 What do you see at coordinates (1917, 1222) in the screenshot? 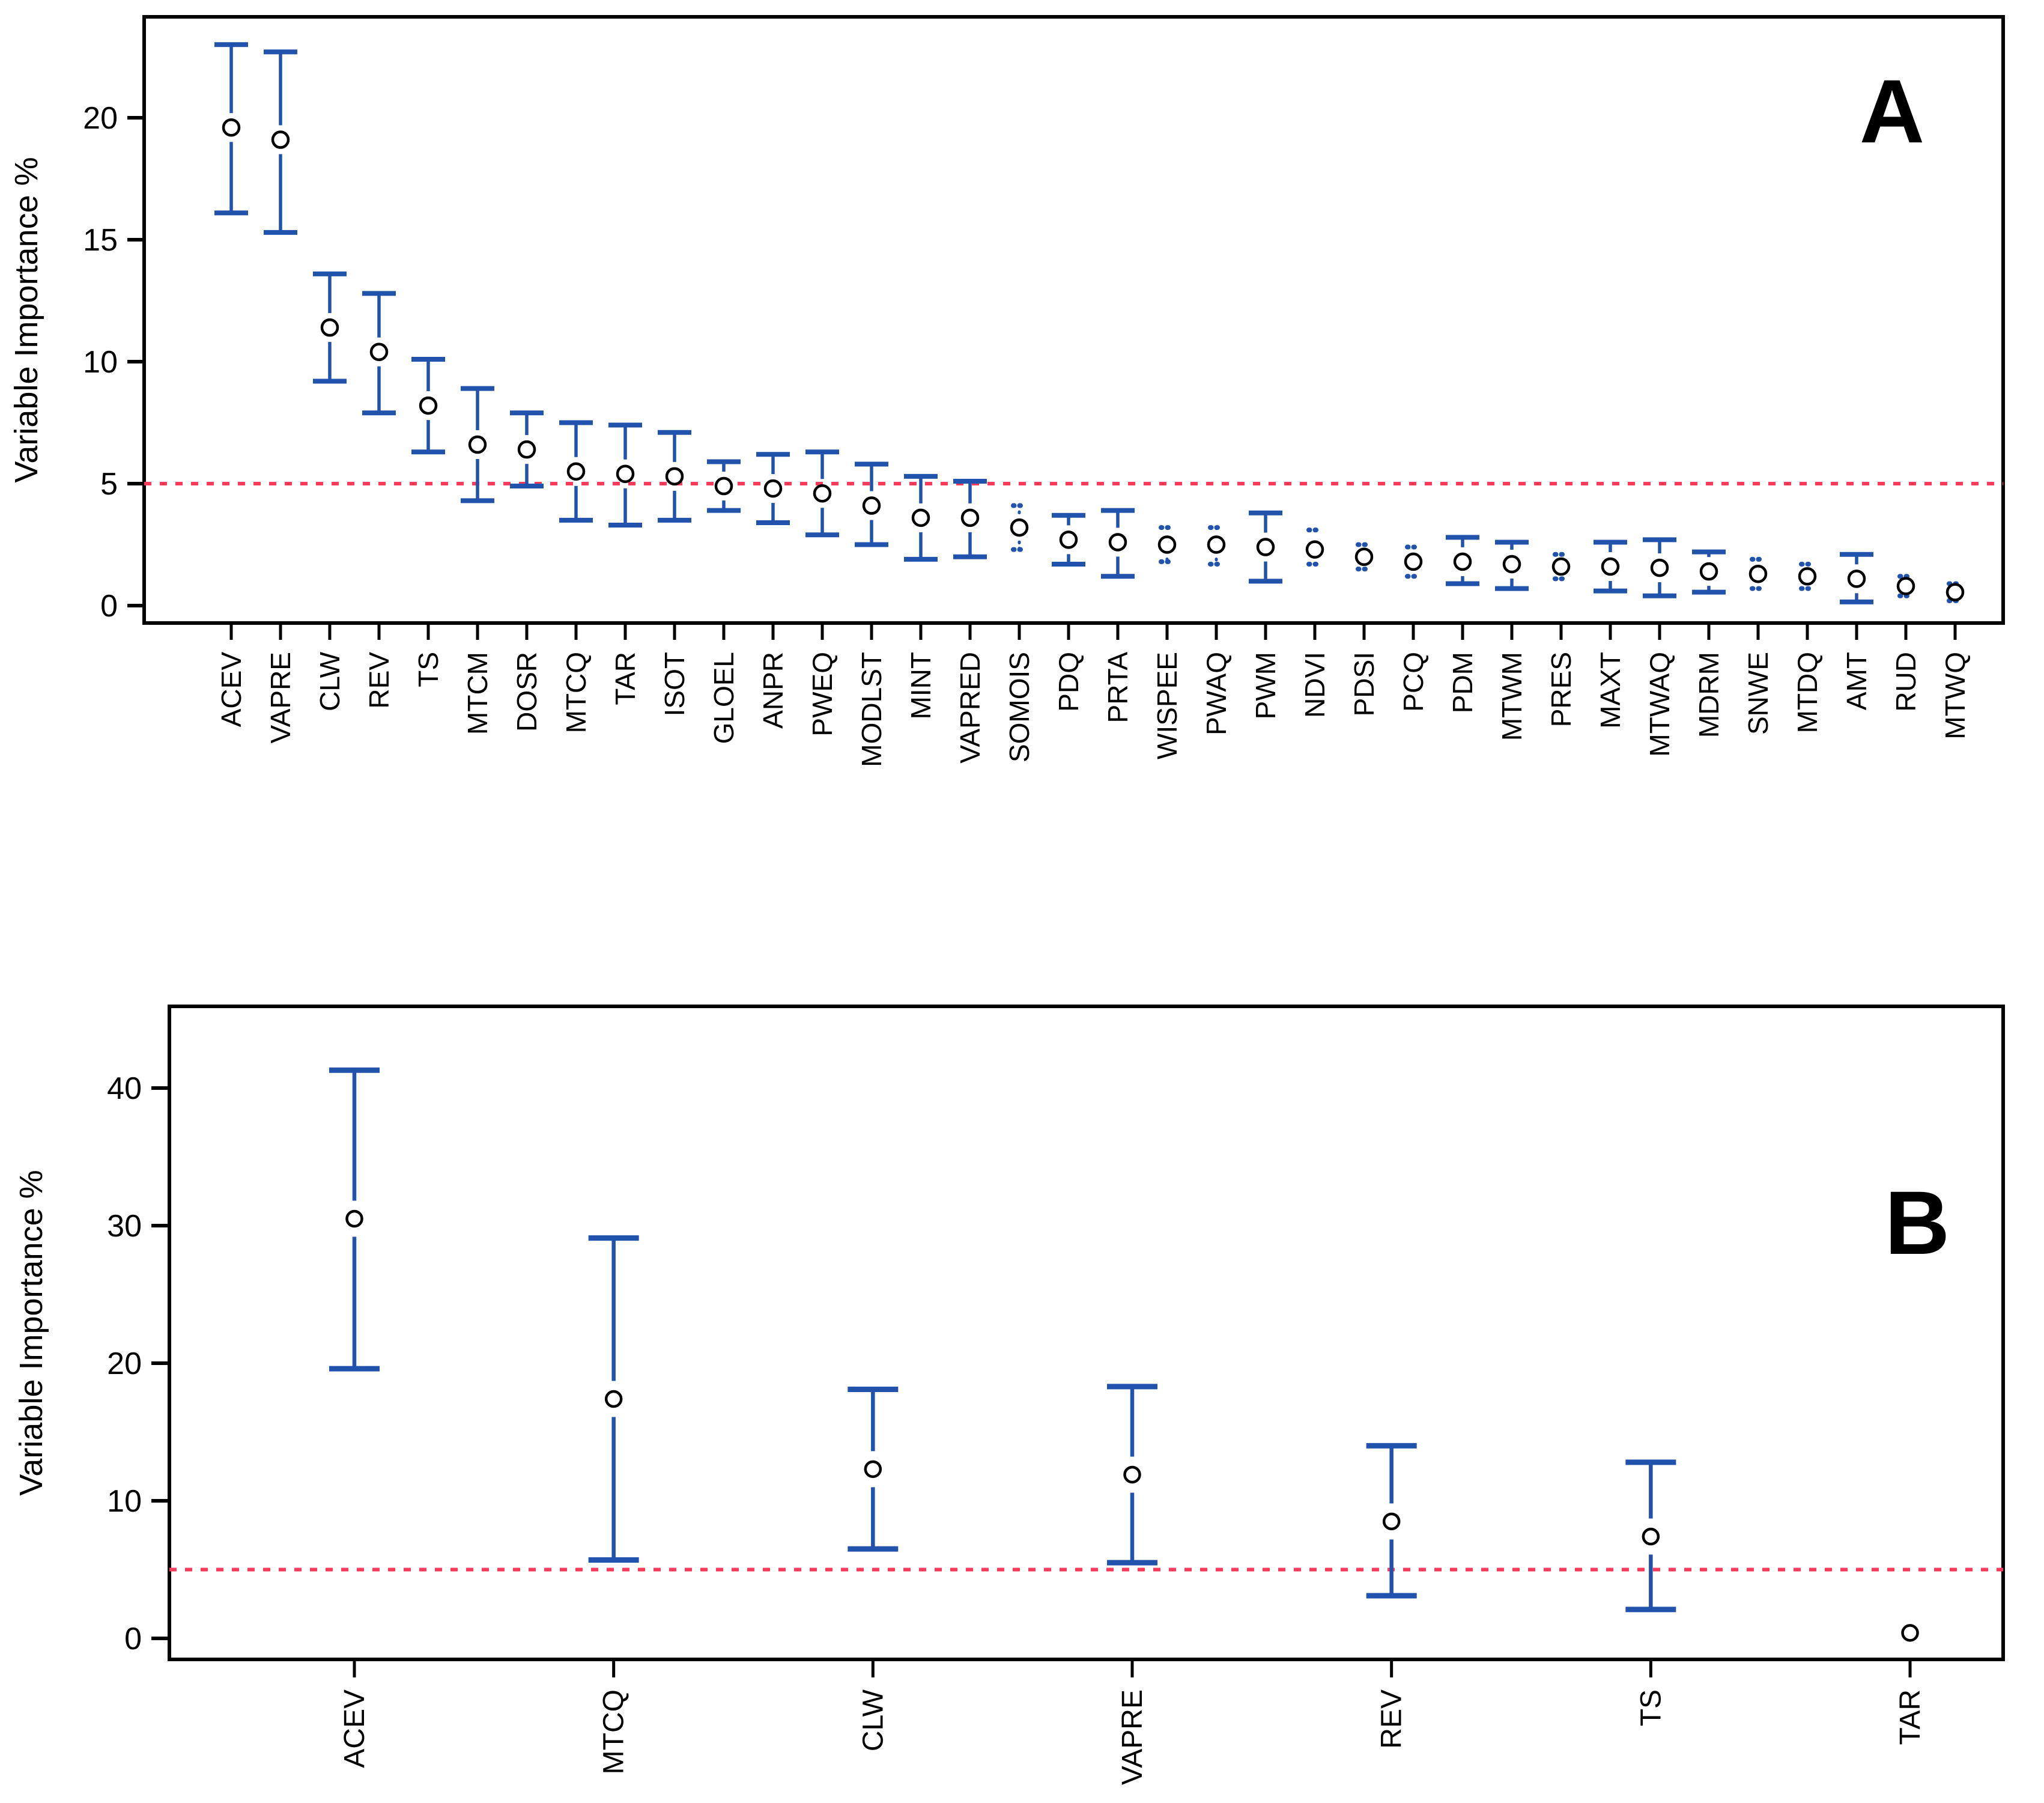
I see `panel-letter-b: B` at bounding box center [1917, 1222].